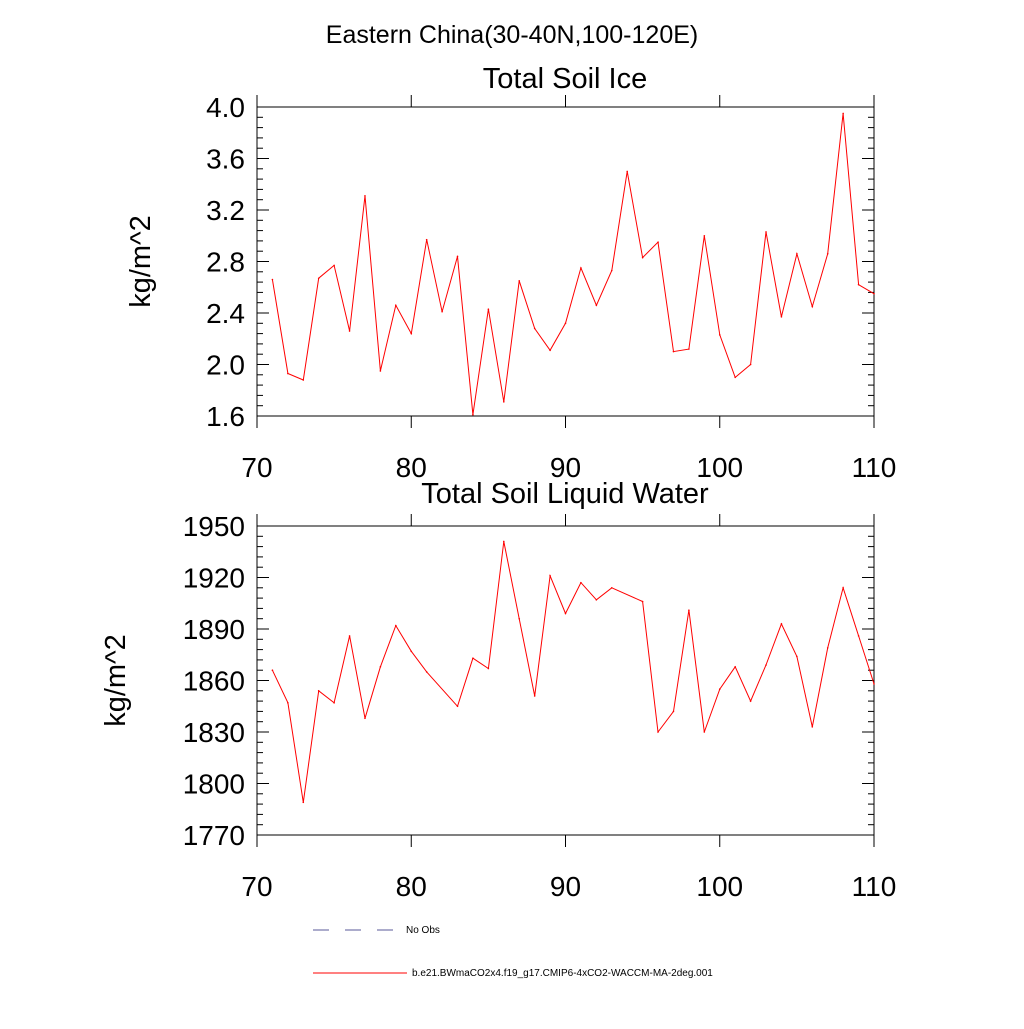 The width and height of the screenshot is (1024, 1029). I want to click on figure-title: Eastern China(30-40N,100-120E), so click(512, 35).